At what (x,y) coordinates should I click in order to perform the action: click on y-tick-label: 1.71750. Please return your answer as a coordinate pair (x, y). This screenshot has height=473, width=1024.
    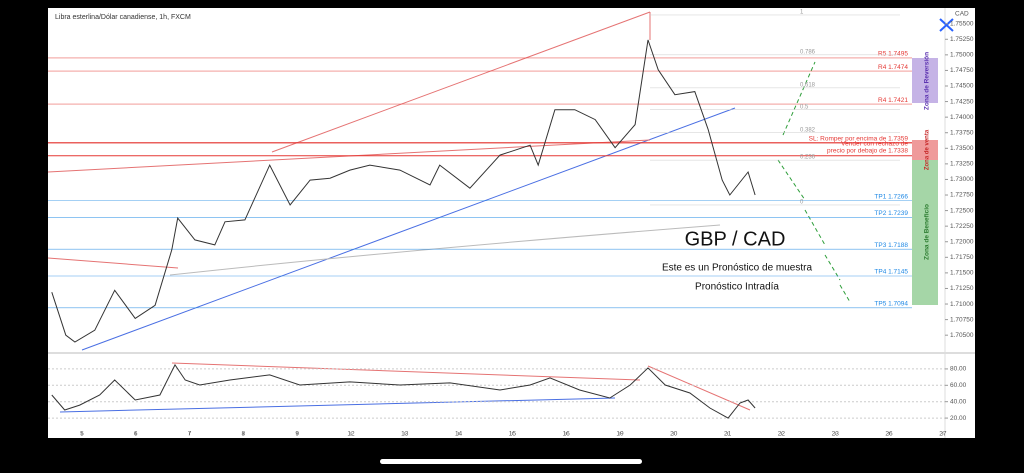
    Looking at the image, I should click on (962, 257).